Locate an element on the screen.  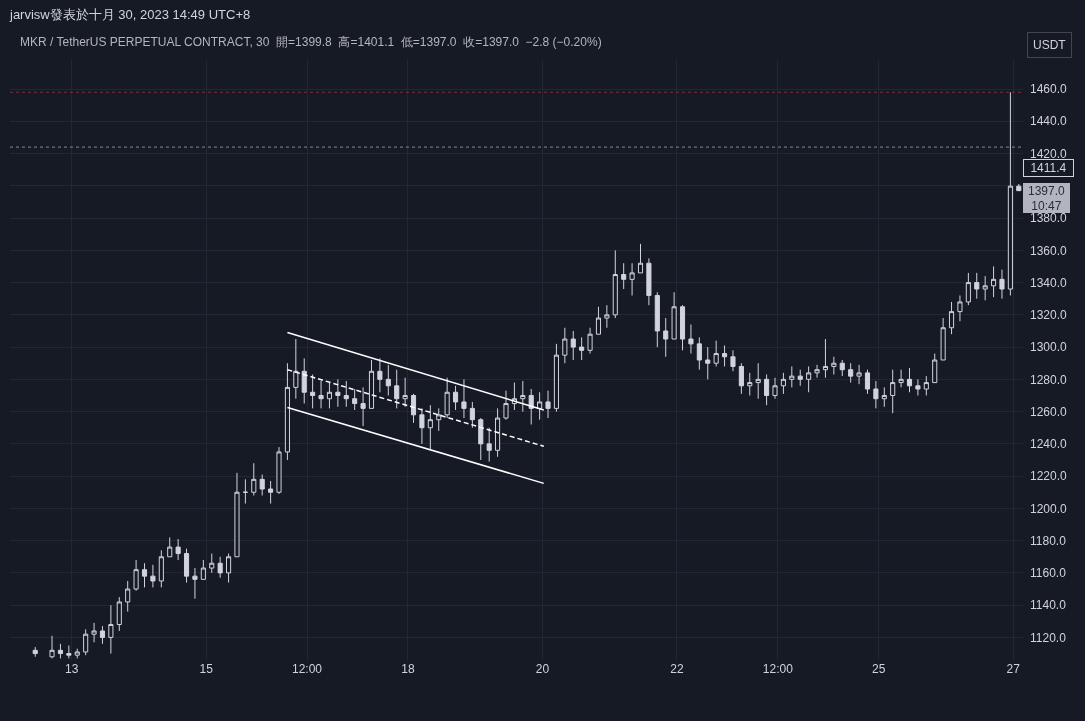
y-tick-label: 1160.0 is located at coordinates (1048, 573).